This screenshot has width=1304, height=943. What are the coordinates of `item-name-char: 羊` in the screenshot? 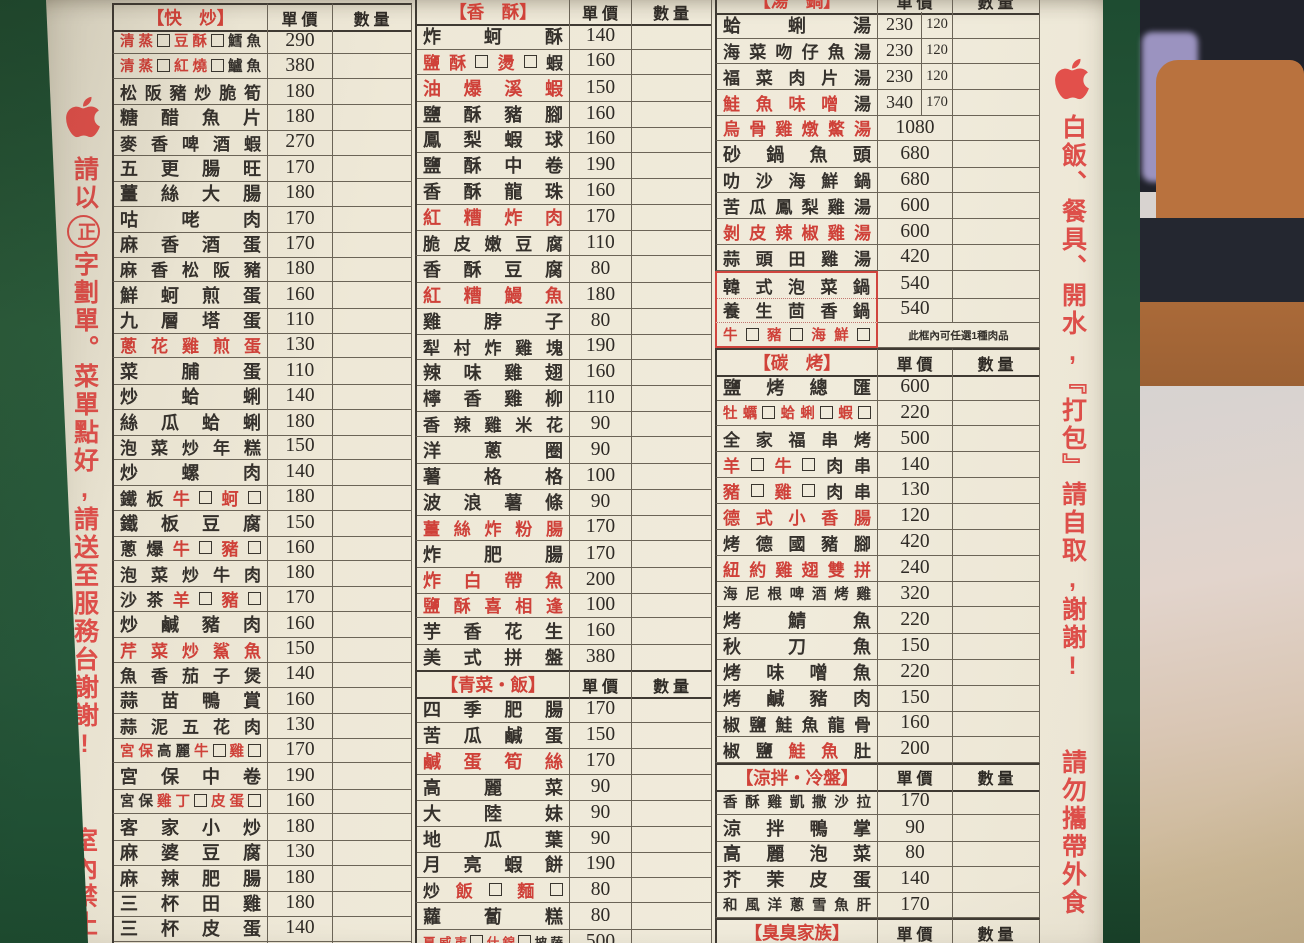 It's located at (181, 600).